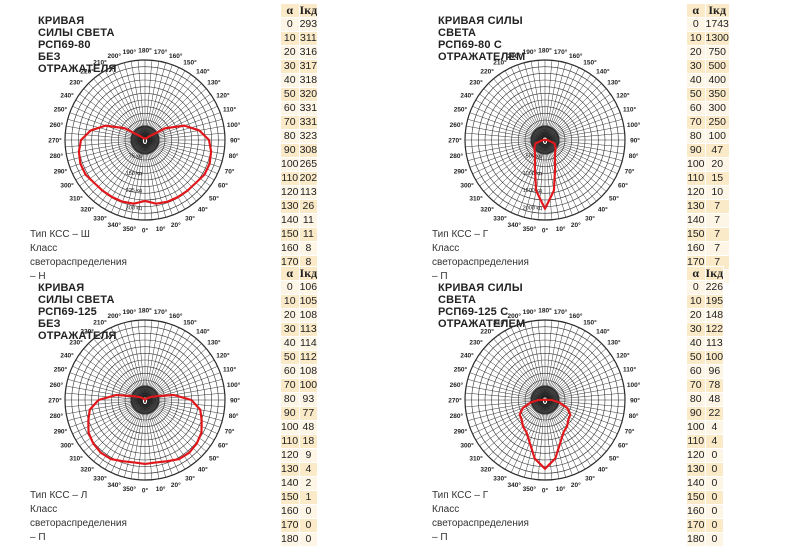 This screenshot has height=547, width=800. I want to click on intensity-cell: 148, so click(714, 315).